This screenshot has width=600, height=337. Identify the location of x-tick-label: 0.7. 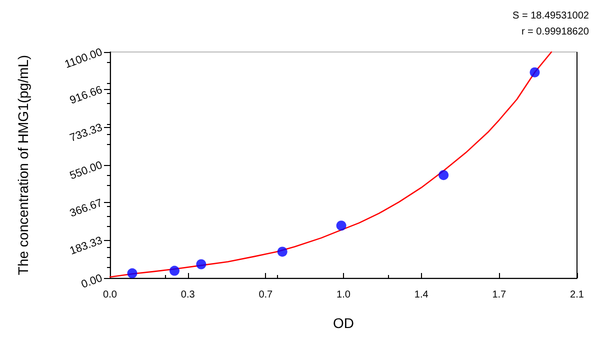
(266, 295).